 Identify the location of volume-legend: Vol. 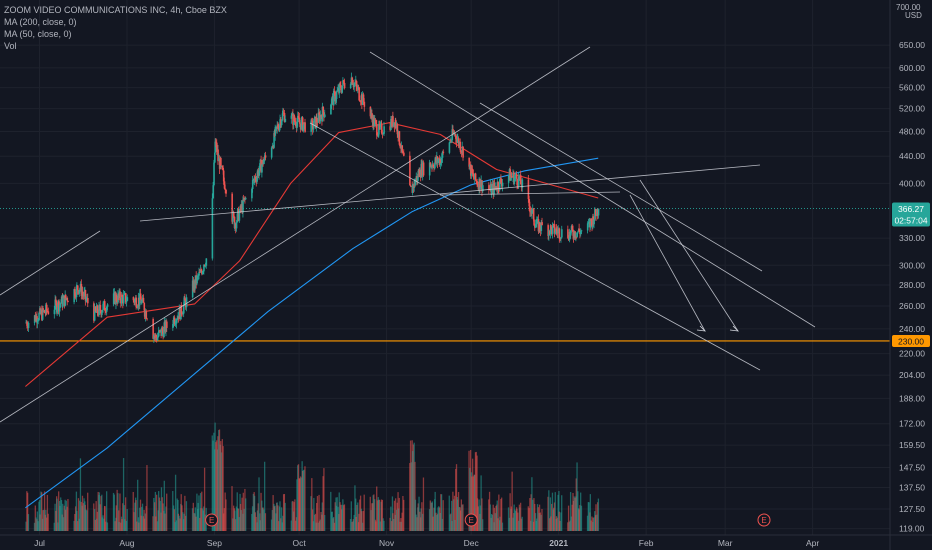
(10, 46).